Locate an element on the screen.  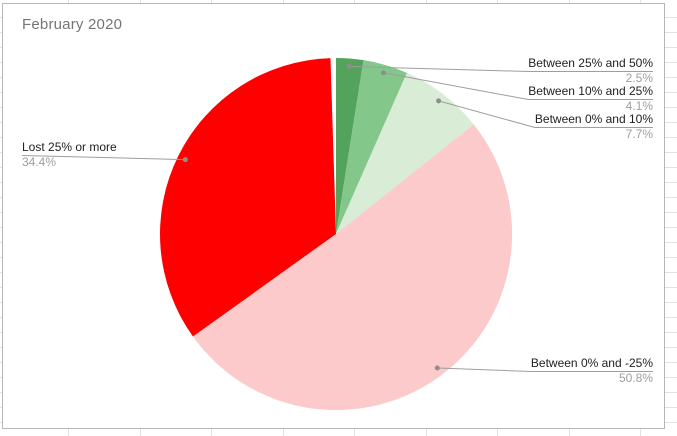
slice-value: 2.5% is located at coordinates (639, 78).